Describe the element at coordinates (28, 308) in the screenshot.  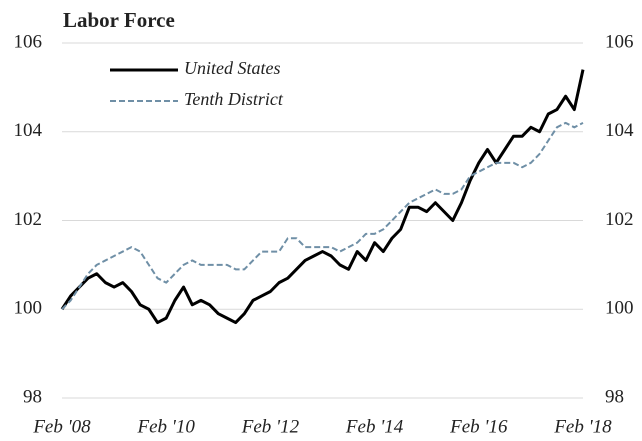
I see `y-tick-label: 100` at that location.